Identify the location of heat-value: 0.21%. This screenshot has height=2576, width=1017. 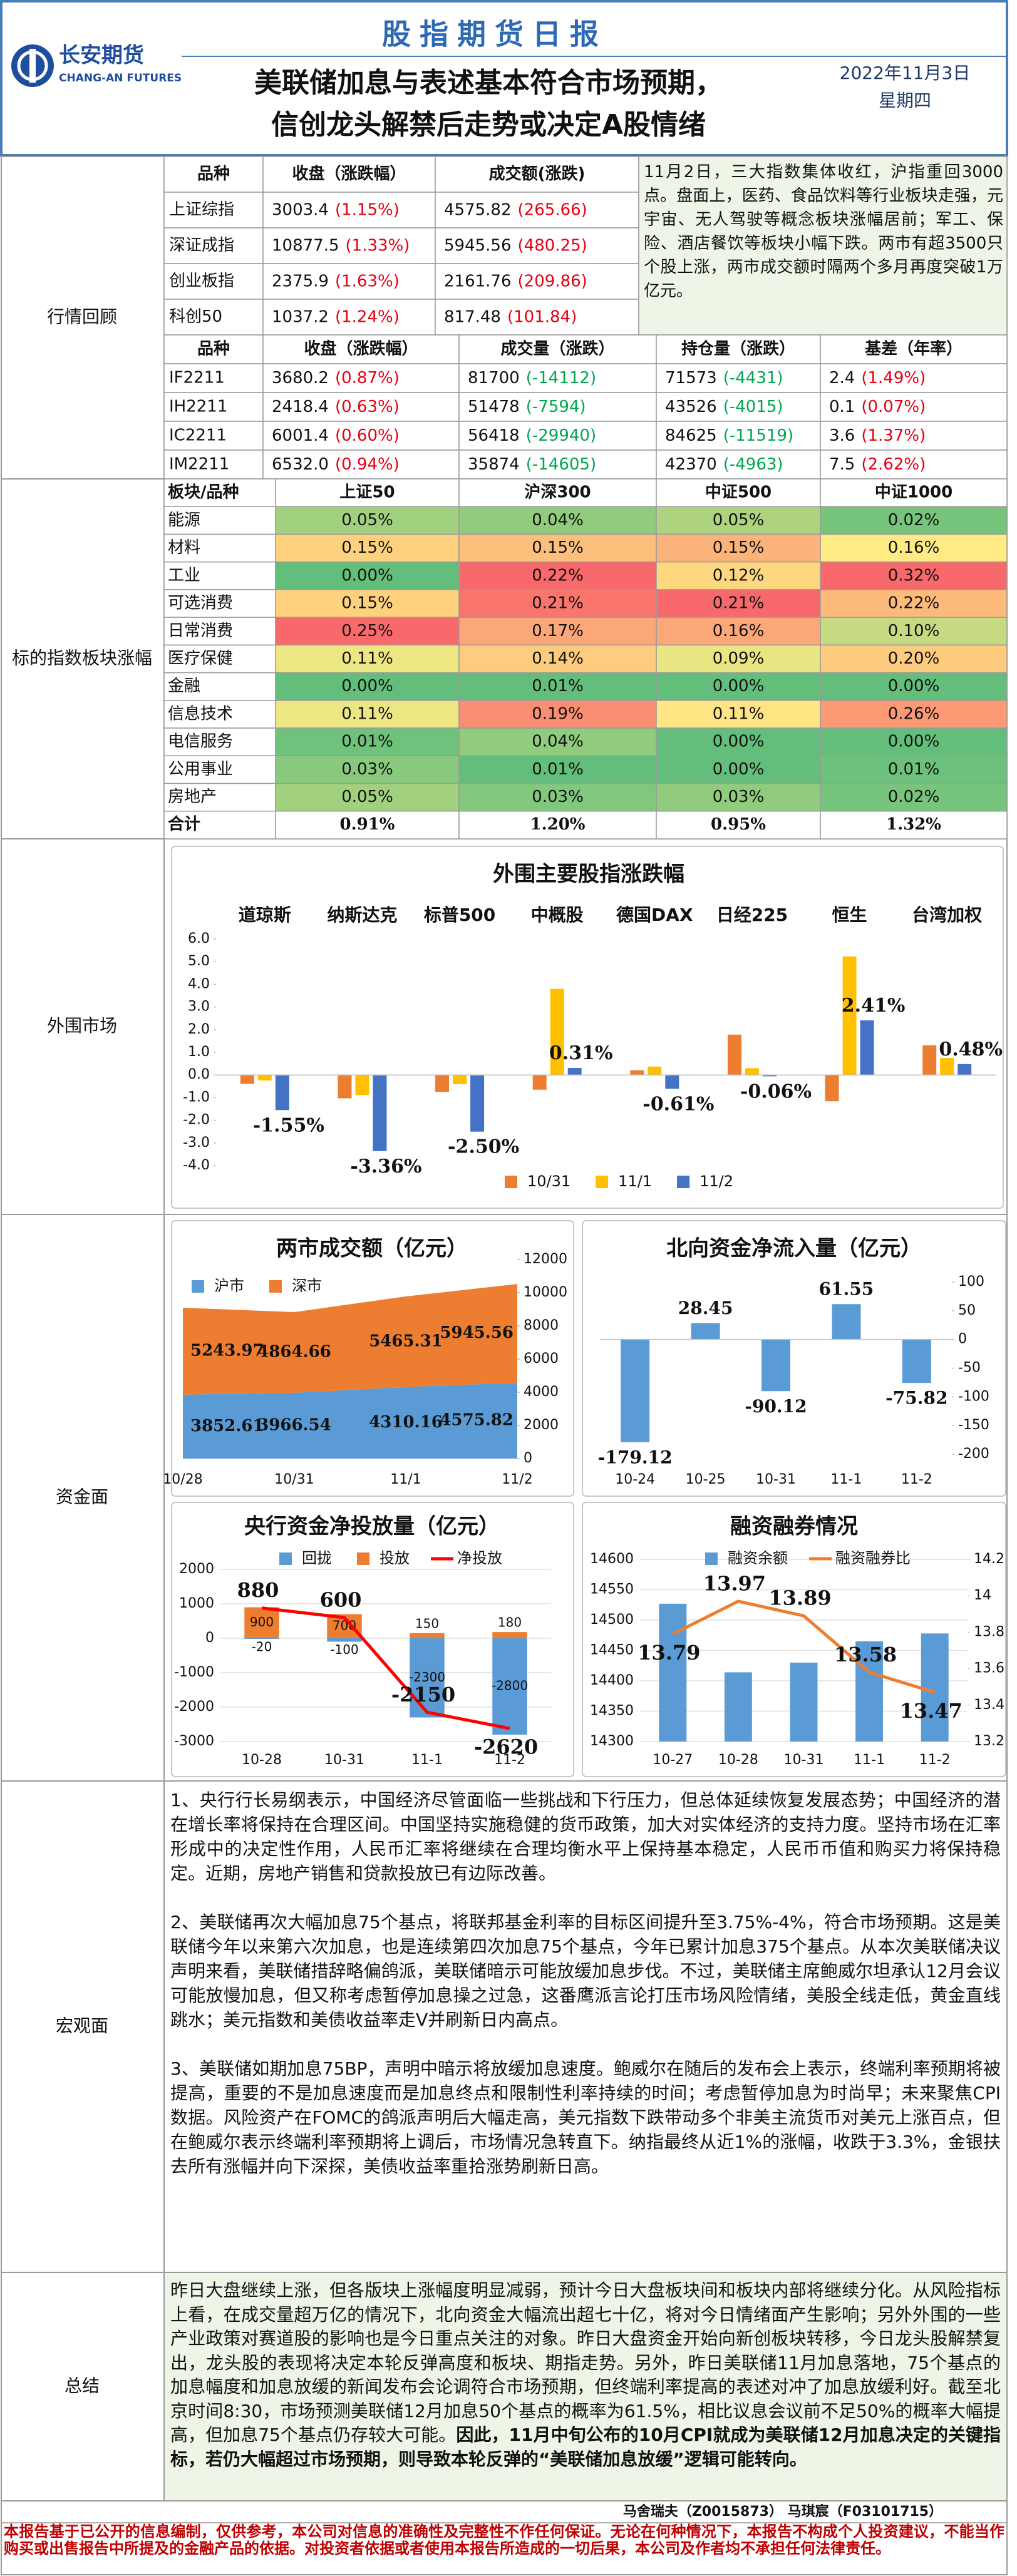
(558, 603).